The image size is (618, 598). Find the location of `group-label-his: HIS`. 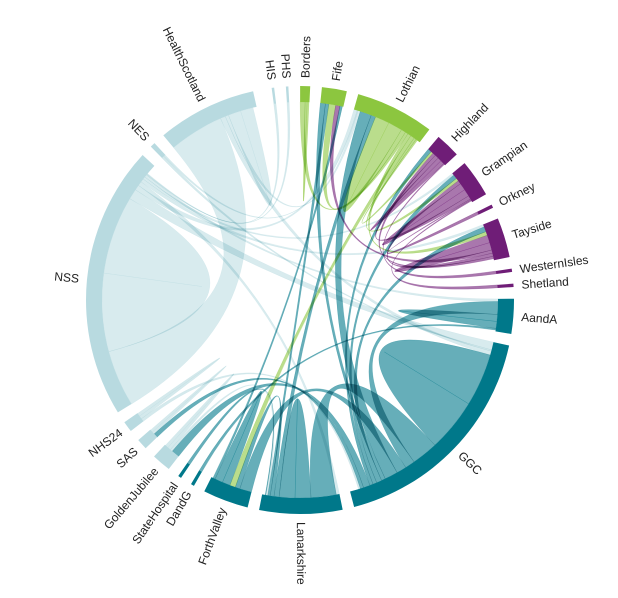

group-label-his: HIS is located at coordinates (270, 70).